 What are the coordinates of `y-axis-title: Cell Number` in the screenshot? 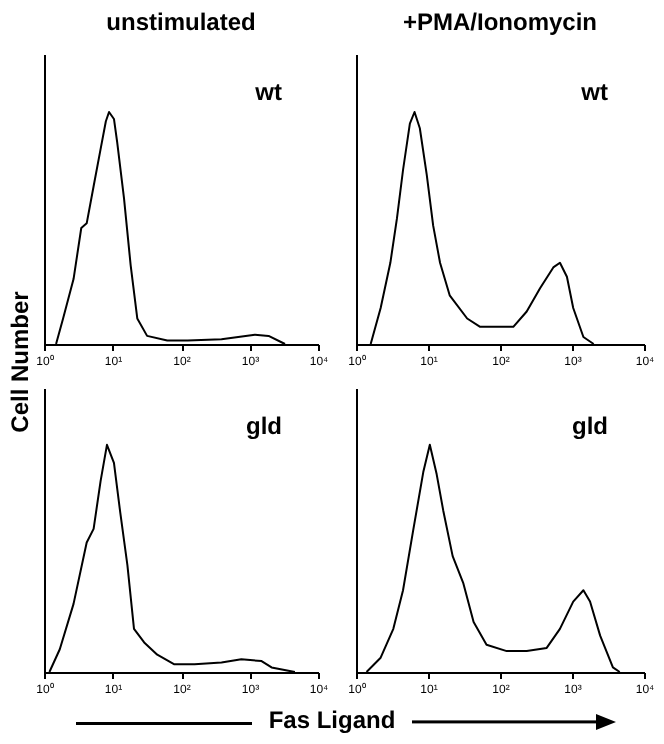 It's located at (20, 363).